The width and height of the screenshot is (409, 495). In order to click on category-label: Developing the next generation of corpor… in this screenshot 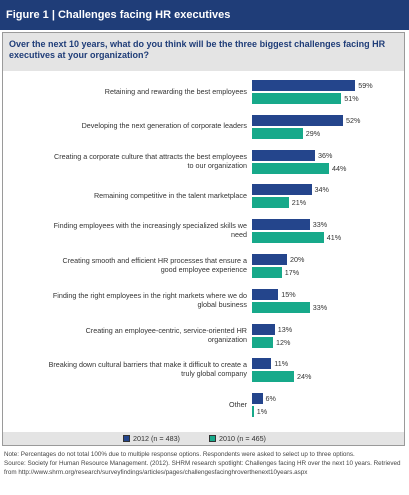, I will do `click(164, 126)`.